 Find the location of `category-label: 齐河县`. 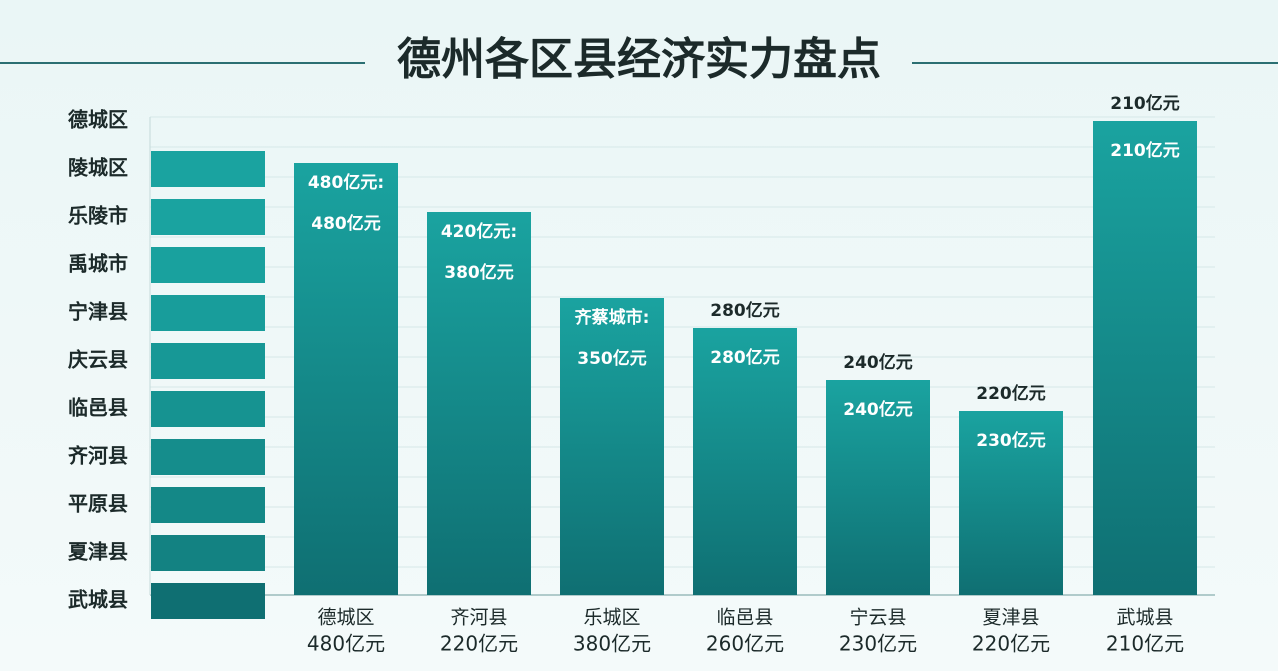

category-label: 齐河县 is located at coordinates (478, 618).